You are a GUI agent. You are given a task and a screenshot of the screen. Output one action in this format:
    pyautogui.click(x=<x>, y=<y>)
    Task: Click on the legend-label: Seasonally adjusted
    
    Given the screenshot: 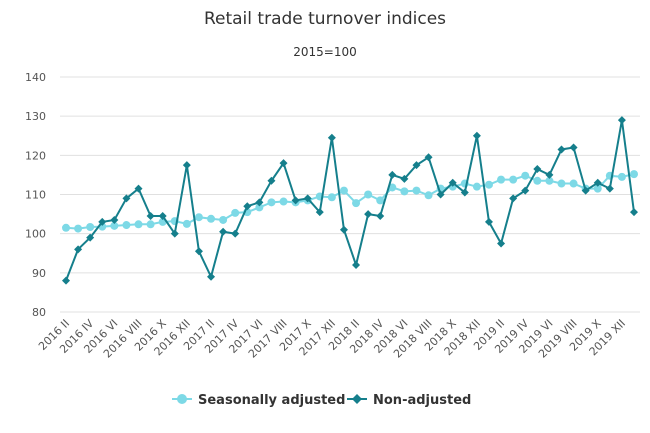 What is the action you would take?
    pyautogui.click(x=271, y=400)
    